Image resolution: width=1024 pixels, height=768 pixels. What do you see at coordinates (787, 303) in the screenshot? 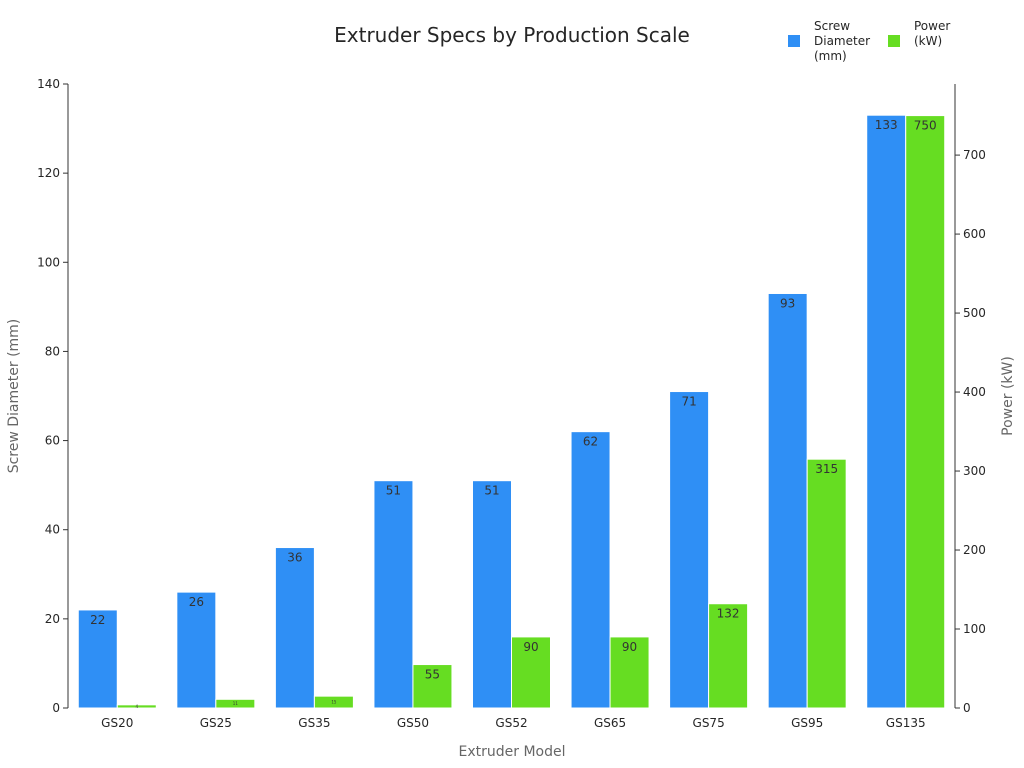
I see `data-label-screw-diameter: 93` at bounding box center [787, 303].